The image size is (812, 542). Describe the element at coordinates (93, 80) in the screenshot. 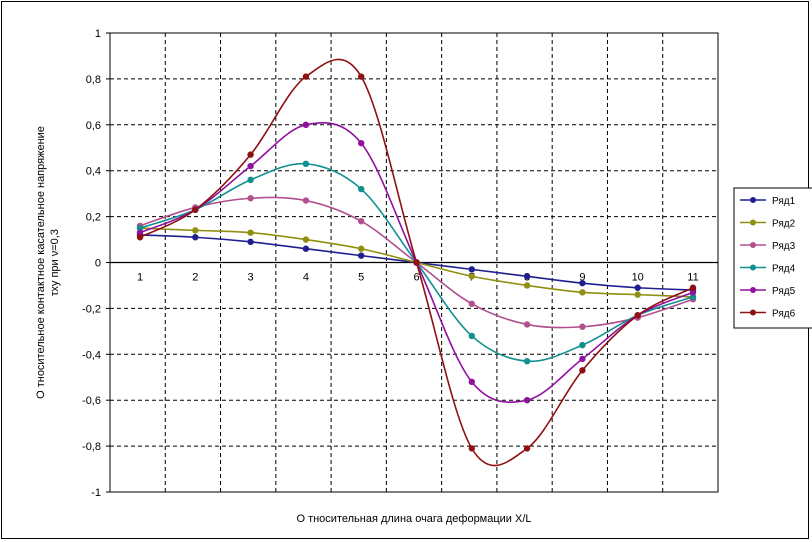

I see `y-tick-label: 0,8` at that location.